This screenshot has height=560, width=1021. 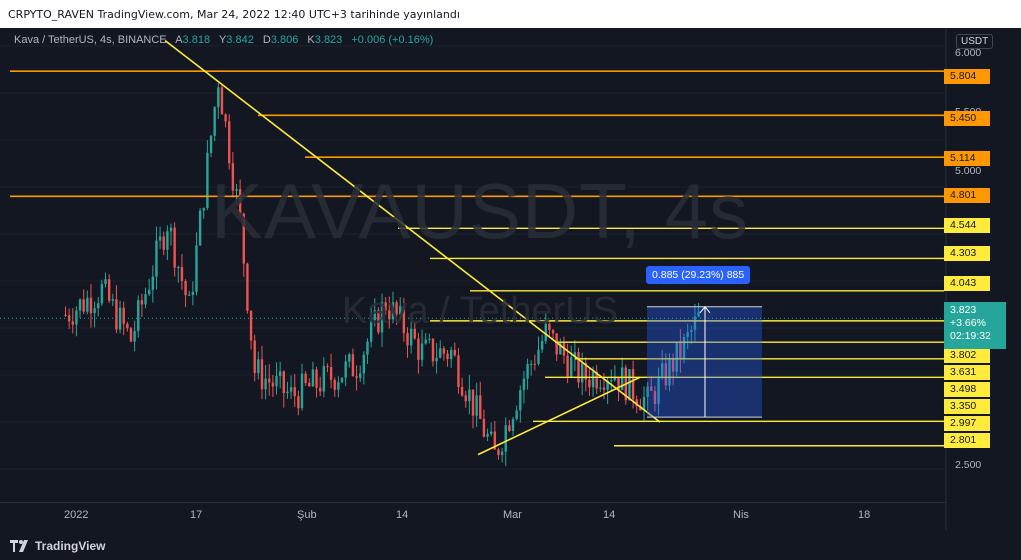 I want to click on time-tick: 14, so click(x=609, y=515).